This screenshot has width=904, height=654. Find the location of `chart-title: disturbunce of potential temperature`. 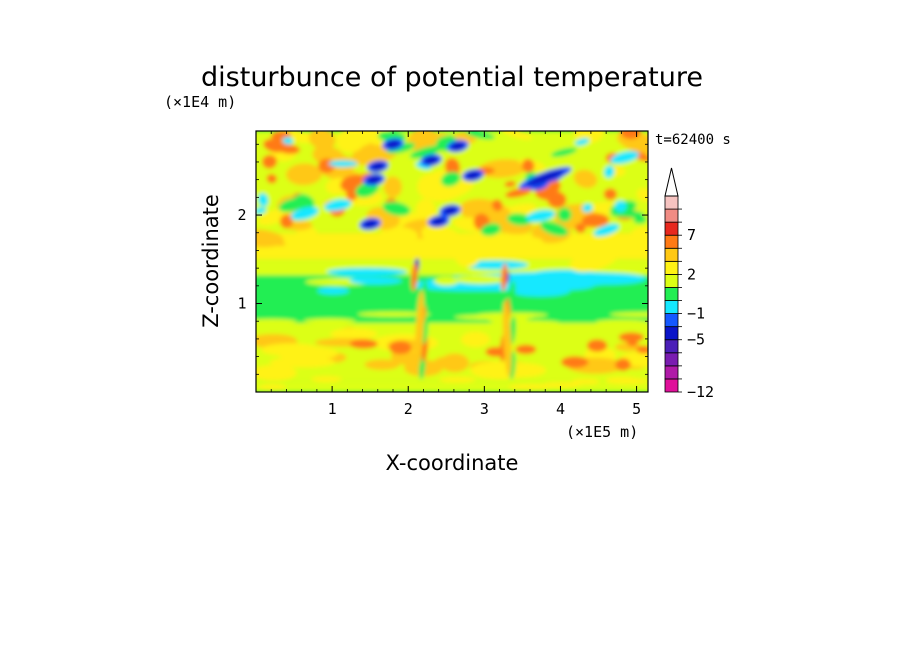

chart-title: disturbunce of potential temperature is located at coordinates (452, 77).